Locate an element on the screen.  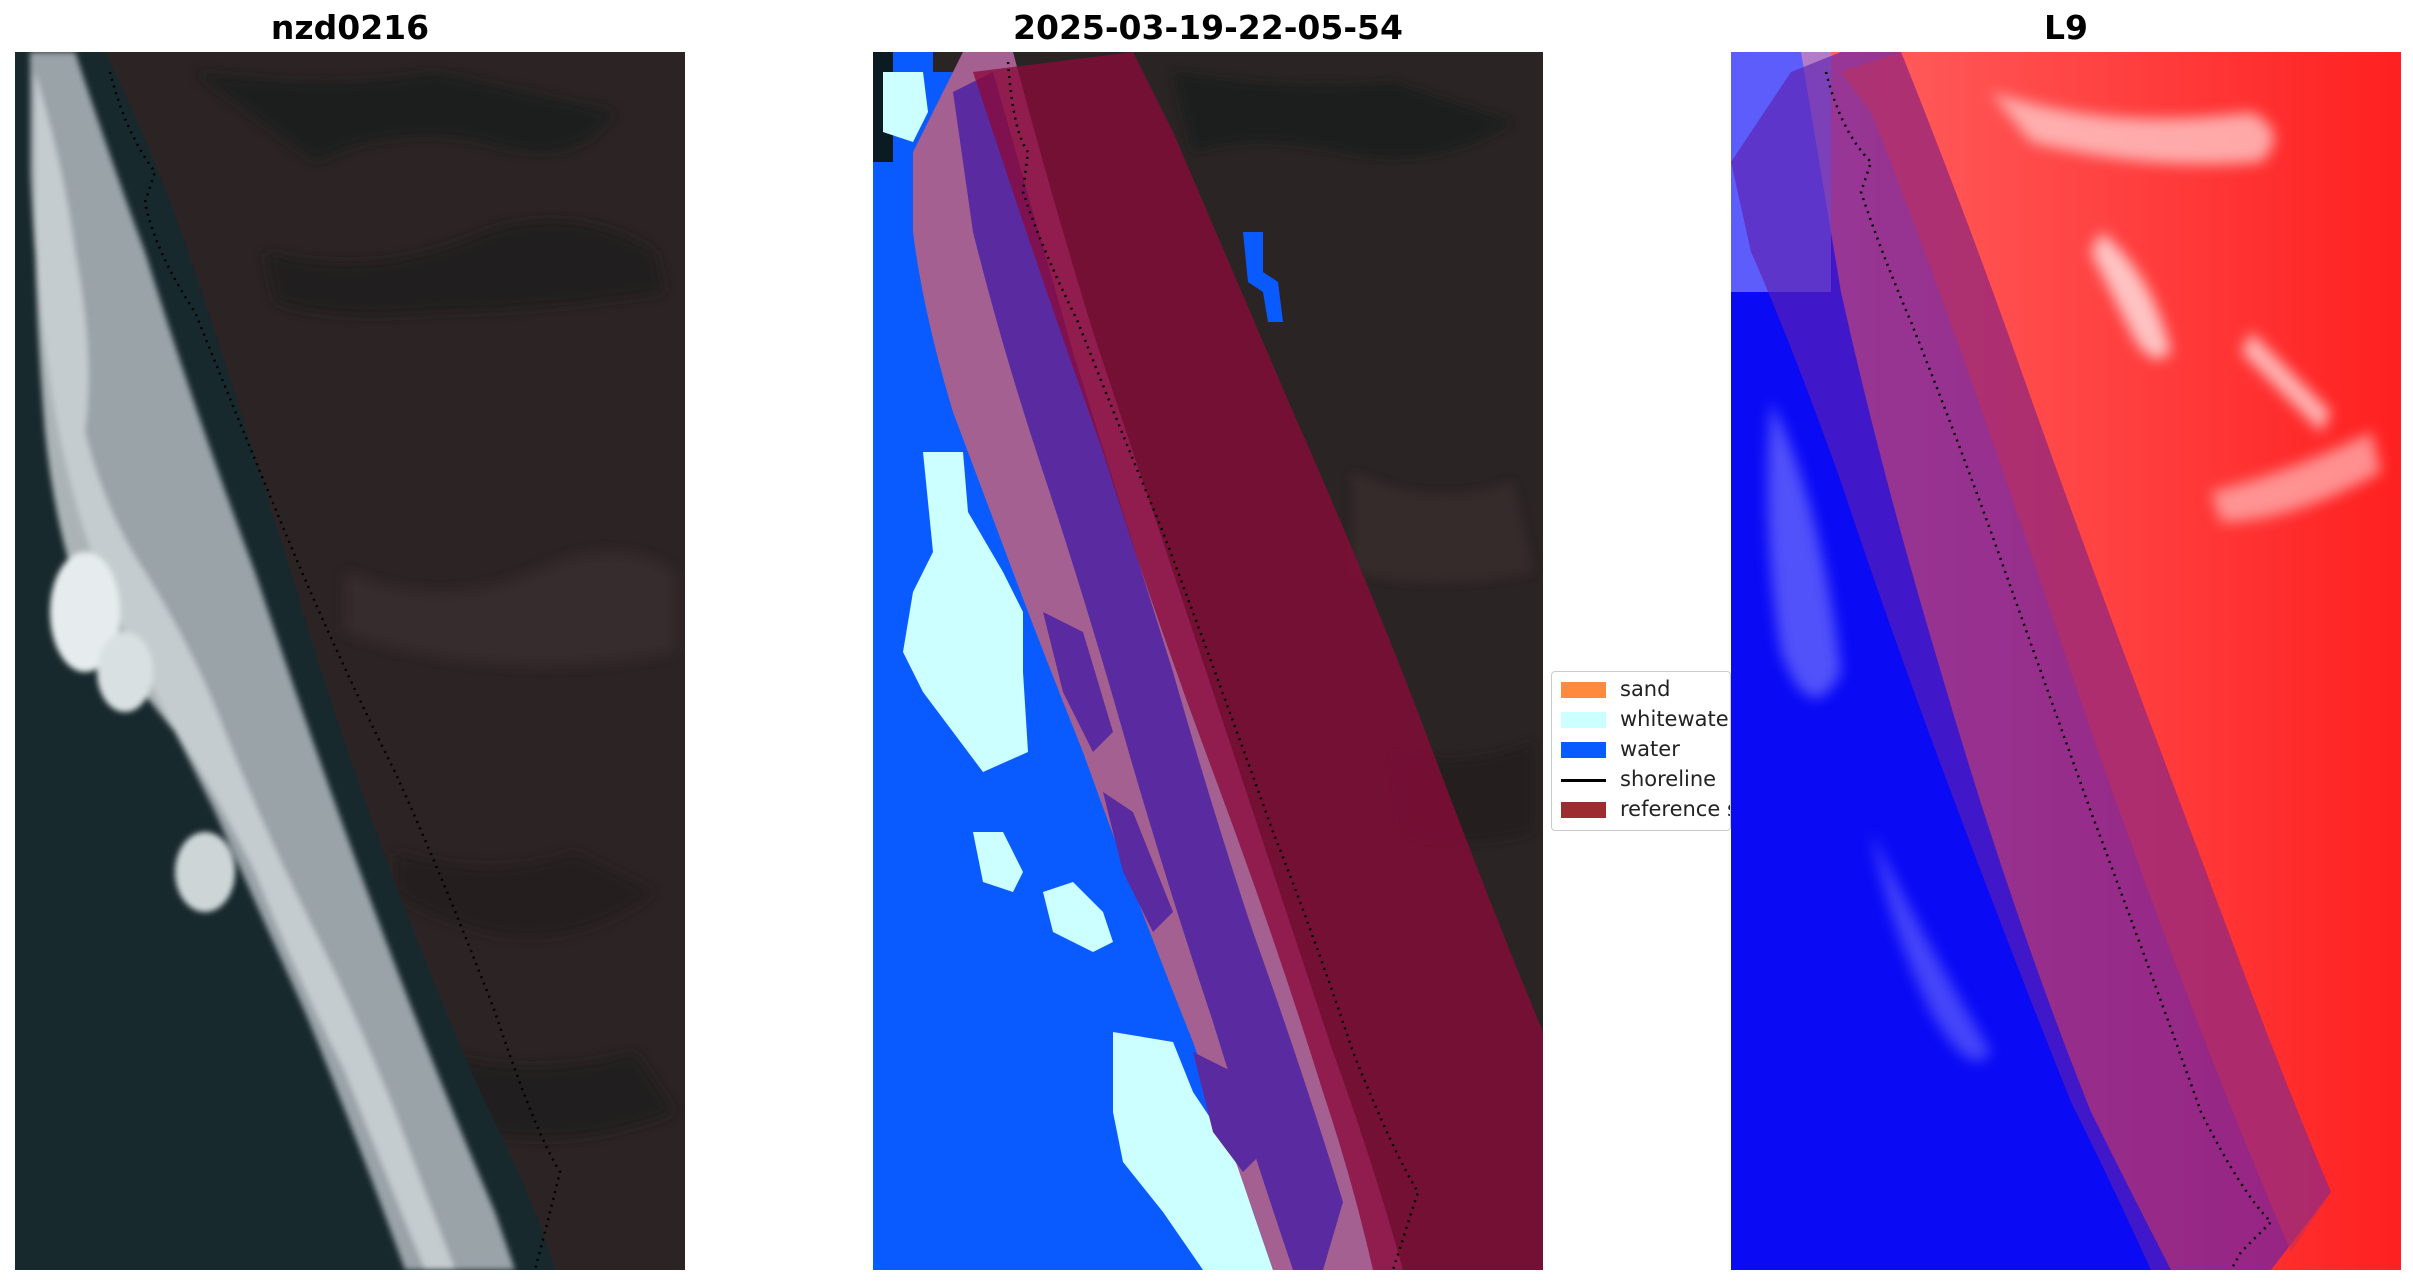
legend-item-shoreline: shoreline is located at coordinates (1641, 779).